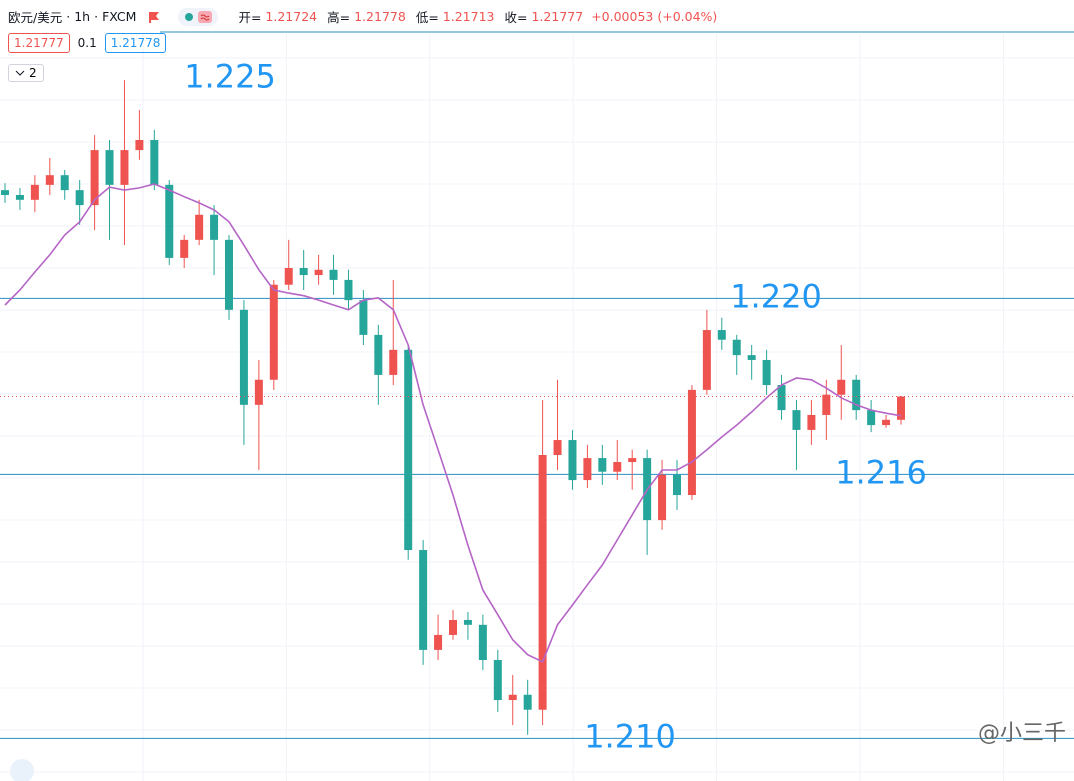 The image size is (1074, 781). I want to click on low-label: 低=, so click(427, 17).